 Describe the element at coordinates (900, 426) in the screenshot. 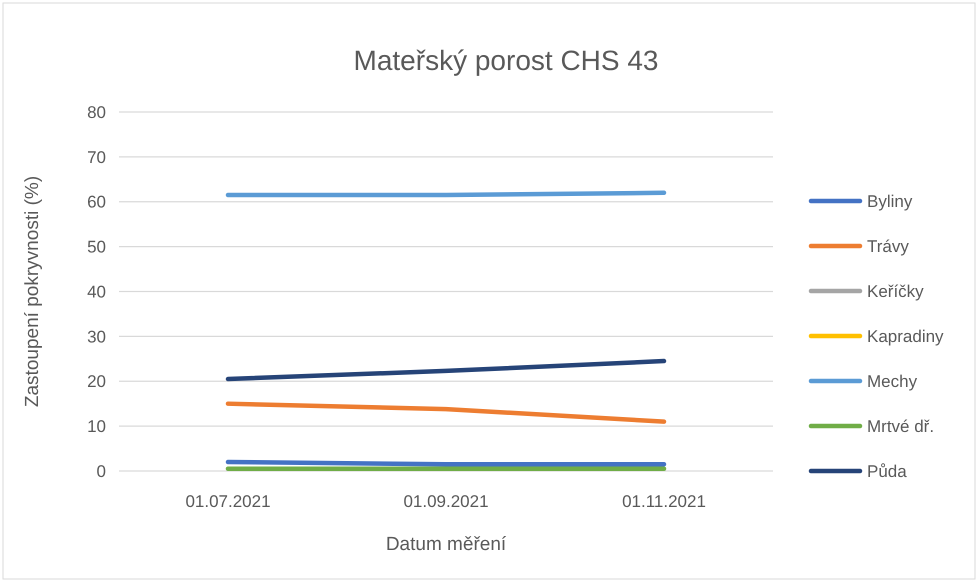

I see `legend-label: Mrtvé dř.` at that location.